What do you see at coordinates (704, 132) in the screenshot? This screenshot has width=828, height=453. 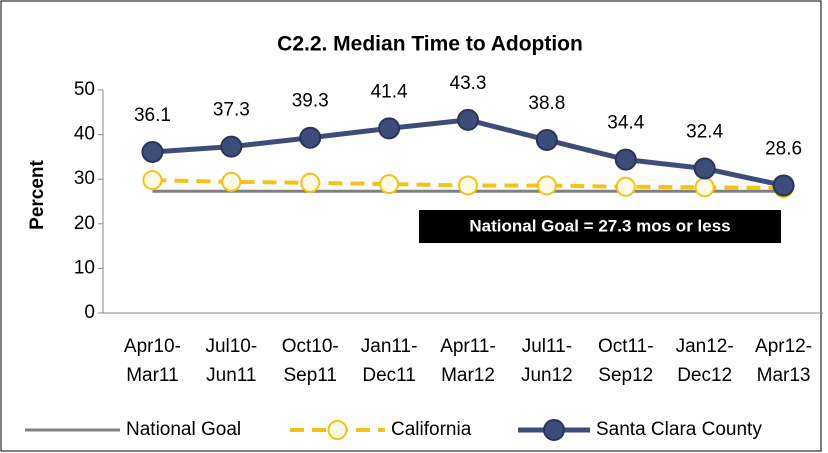 I see `data-label: 32.4` at bounding box center [704, 132].